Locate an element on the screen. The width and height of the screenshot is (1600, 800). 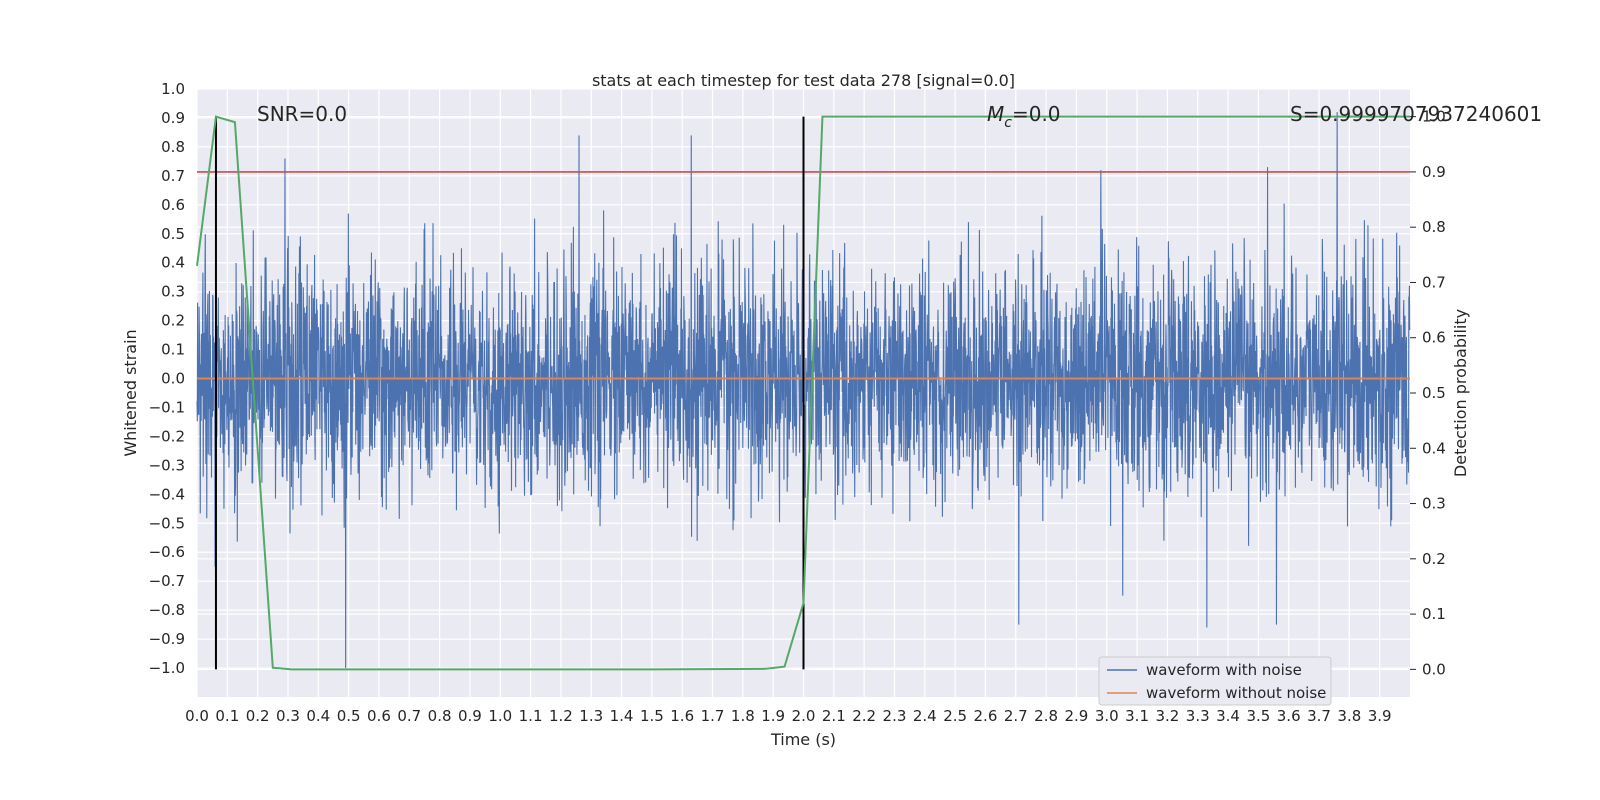
x-tick-label: 0.6 is located at coordinates (379, 716).